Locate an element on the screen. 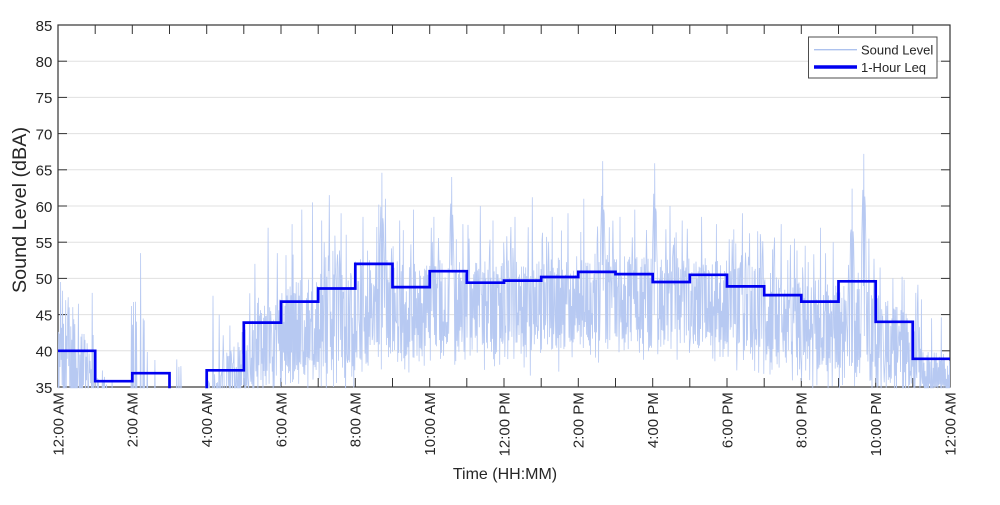 Image resolution: width=1000 pixels, height=505 pixels. svg-text: 85 is located at coordinates (44, 26).